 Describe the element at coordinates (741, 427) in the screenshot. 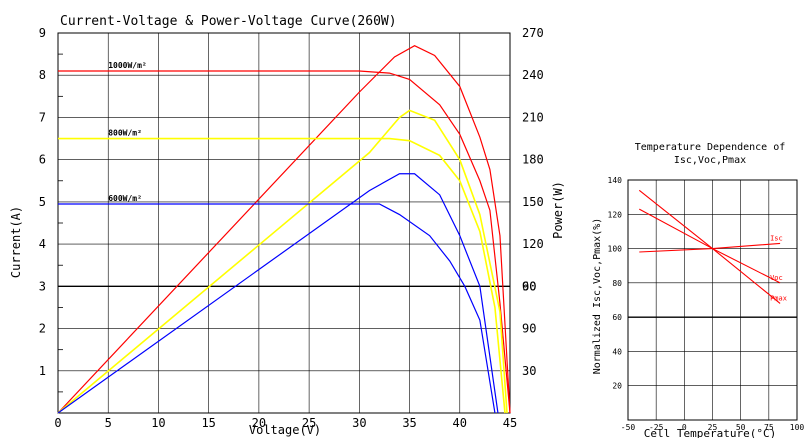

I see `temp-x-tick-label: 50` at that location.